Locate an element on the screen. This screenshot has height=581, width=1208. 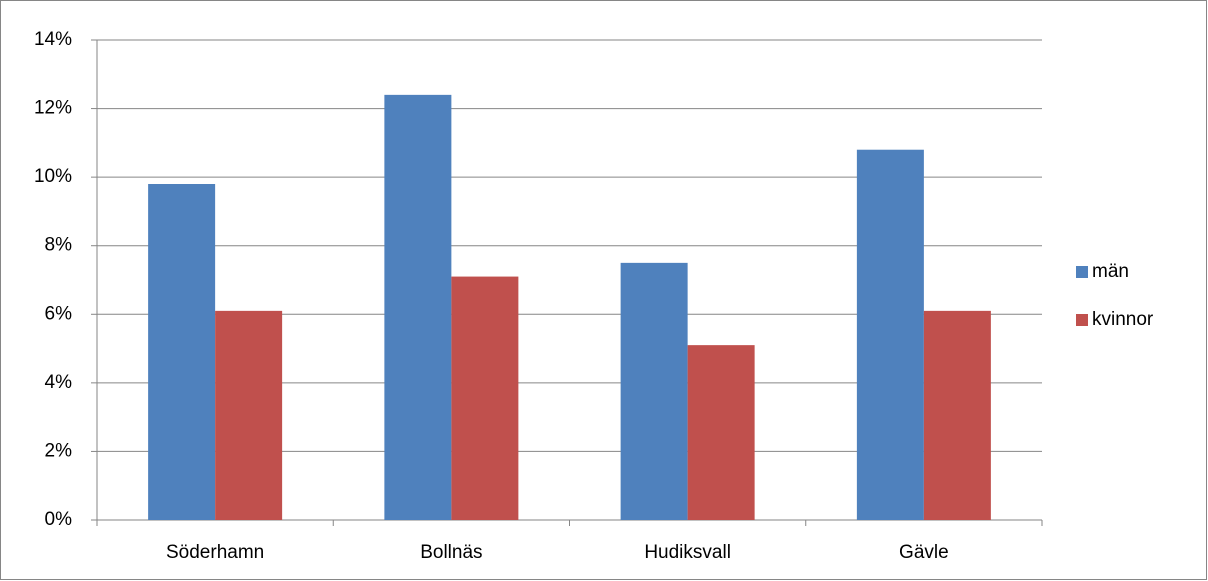
y-tick-label: 14% is located at coordinates (53, 39).